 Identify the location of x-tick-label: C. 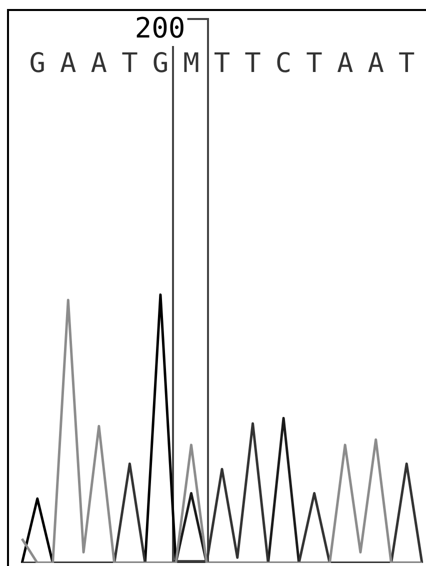
(283, 64).